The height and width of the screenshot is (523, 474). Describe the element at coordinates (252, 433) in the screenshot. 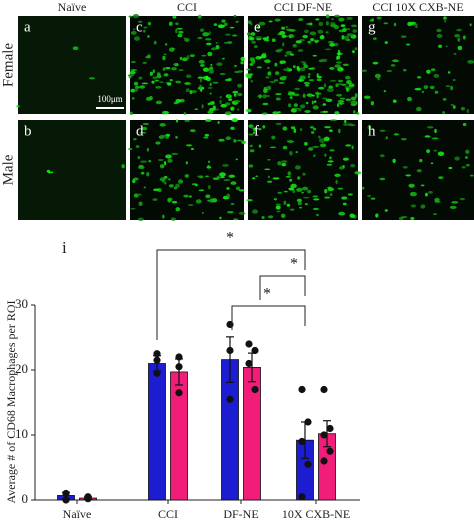

I see `bar` at that location.